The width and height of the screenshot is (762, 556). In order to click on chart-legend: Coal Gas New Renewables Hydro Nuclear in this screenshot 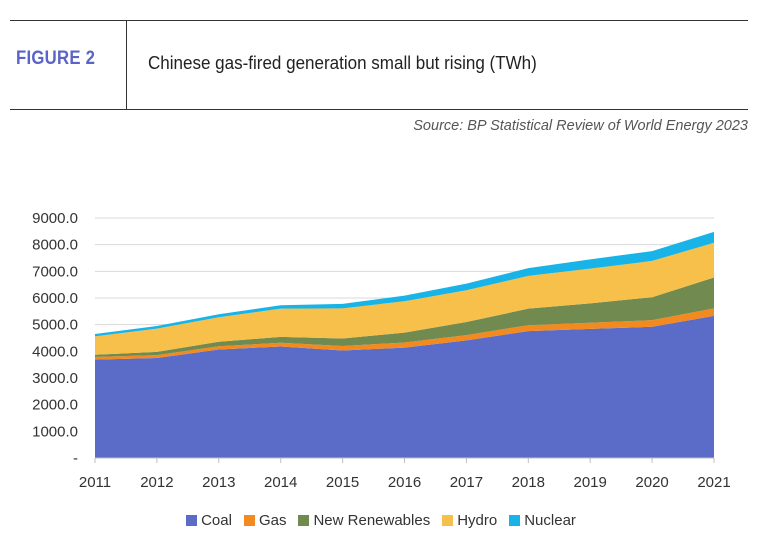, I will do `click(381, 520)`.